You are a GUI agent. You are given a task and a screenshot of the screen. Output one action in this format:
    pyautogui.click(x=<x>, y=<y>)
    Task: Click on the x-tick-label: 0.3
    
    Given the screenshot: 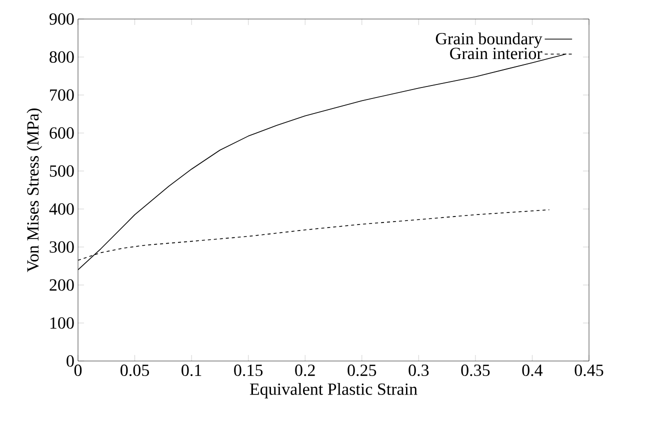 What is the action you would take?
    pyautogui.click(x=418, y=370)
    